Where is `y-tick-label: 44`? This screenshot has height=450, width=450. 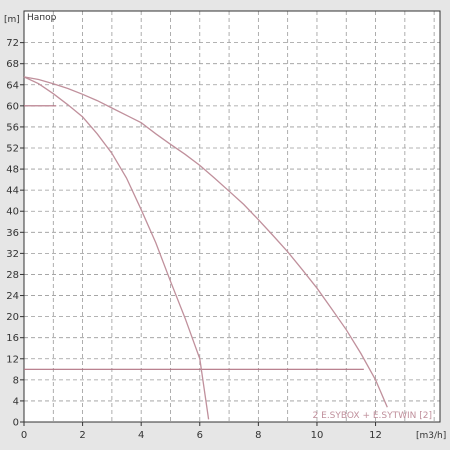
y-tick-label: 44 is located at coordinates (12, 191).